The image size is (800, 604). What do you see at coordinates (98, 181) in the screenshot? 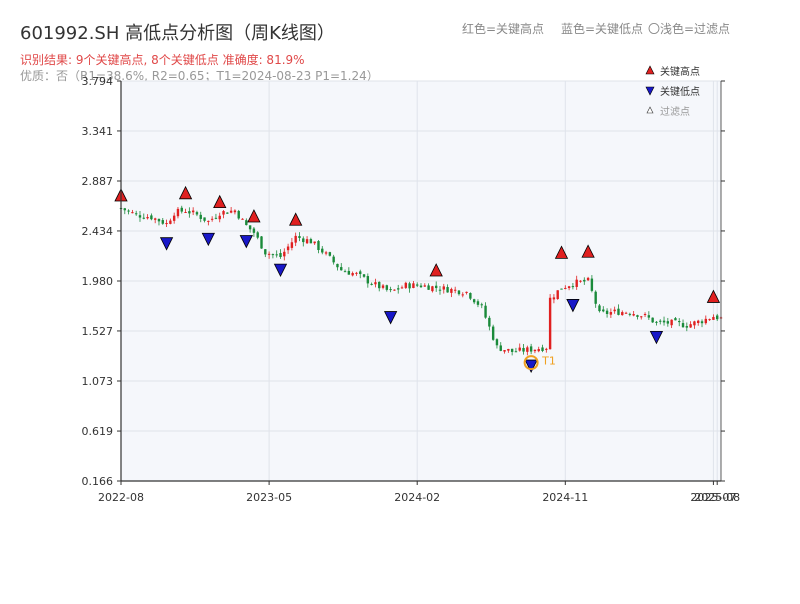
I see `y-tick-label-6: 2.887` at bounding box center [98, 181].